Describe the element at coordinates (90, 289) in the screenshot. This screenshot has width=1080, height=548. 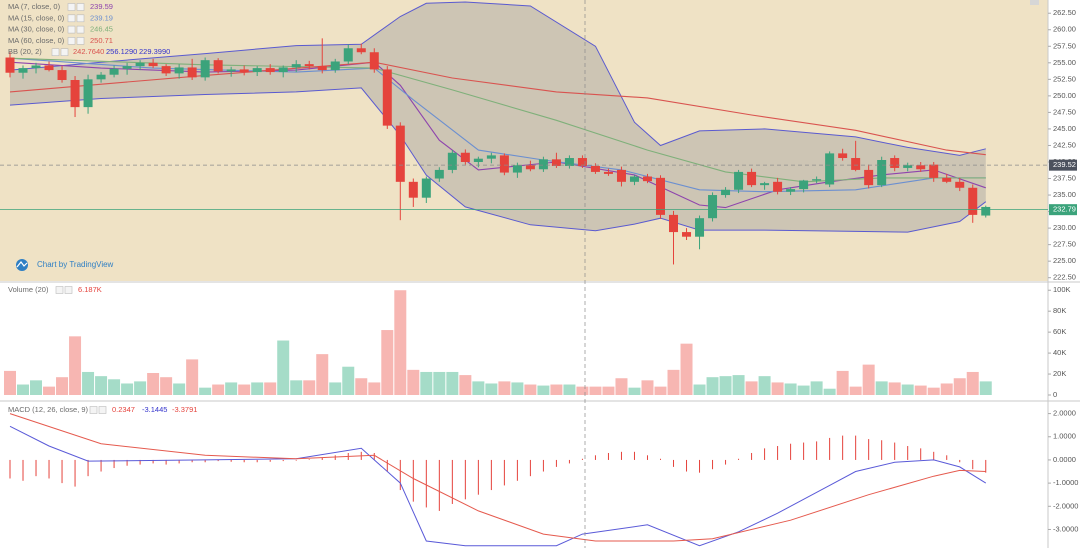
I see `legend-value: 6.187K` at that location.